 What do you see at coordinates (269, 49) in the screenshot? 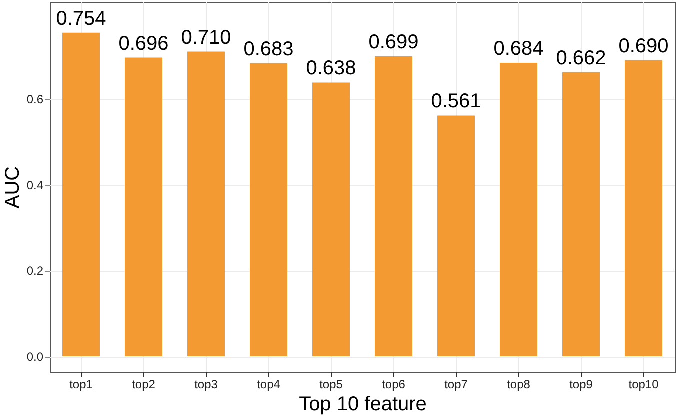
I see `data-label: 0.683` at bounding box center [269, 49].